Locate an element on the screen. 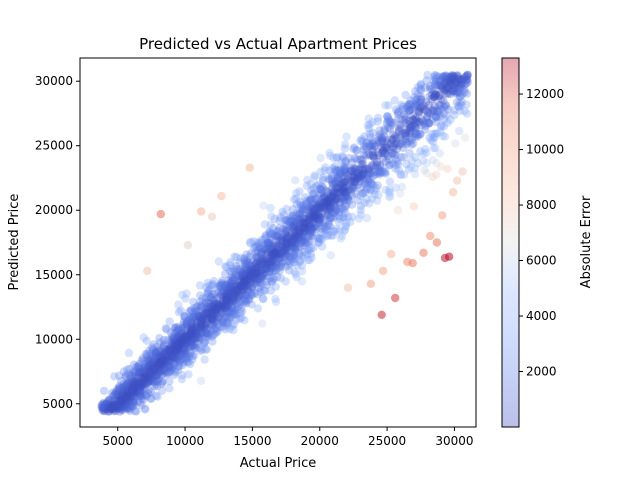 The width and height of the screenshot is (640, 480). y-tick-label: 20000 is located at coordinates (54, 210).